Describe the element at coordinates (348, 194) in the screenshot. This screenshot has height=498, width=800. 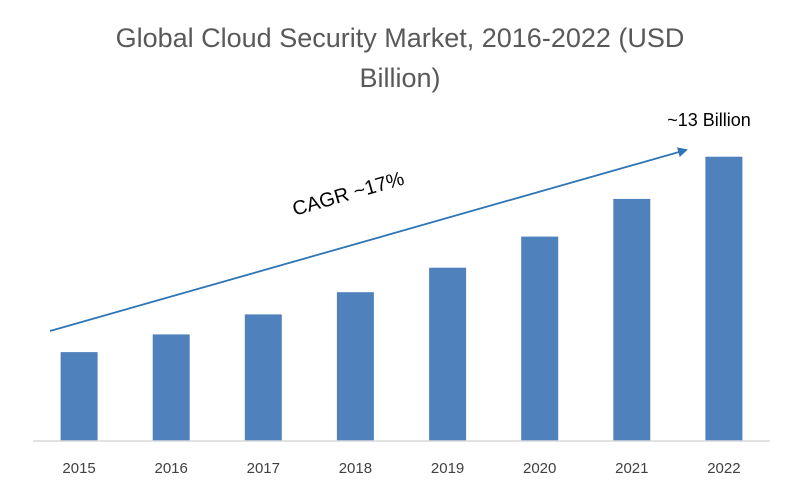
I see `cagr-annotation: CAGR ~17%` at that location.